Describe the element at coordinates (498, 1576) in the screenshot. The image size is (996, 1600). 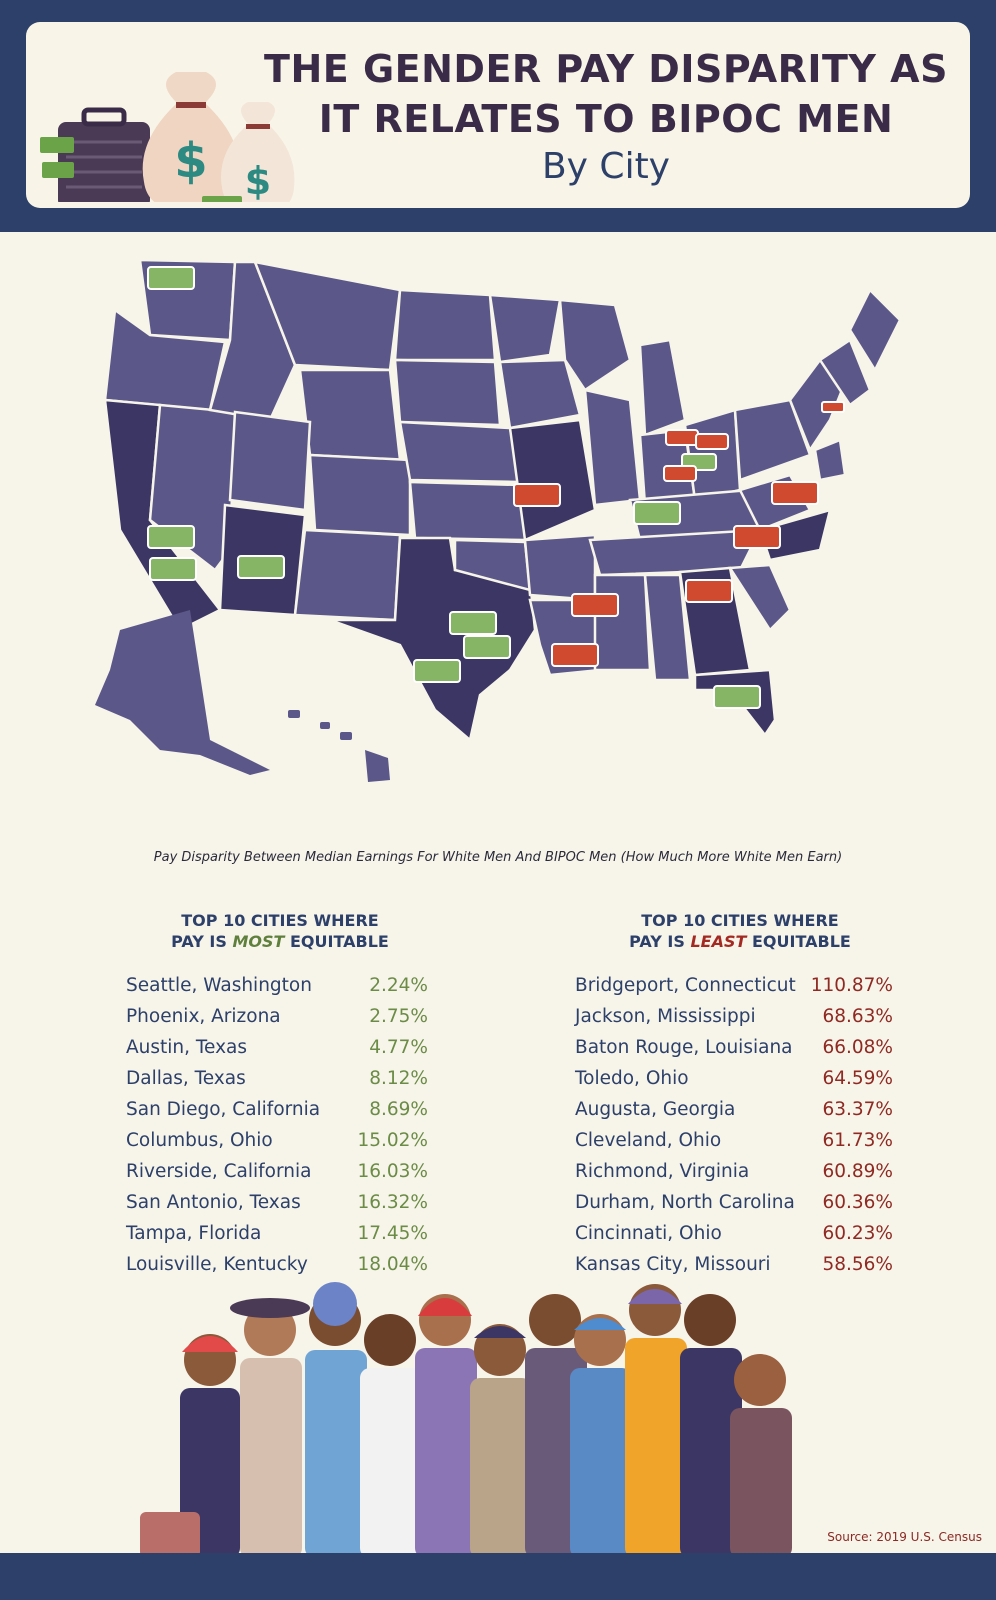
I see `footer-band` at that location.